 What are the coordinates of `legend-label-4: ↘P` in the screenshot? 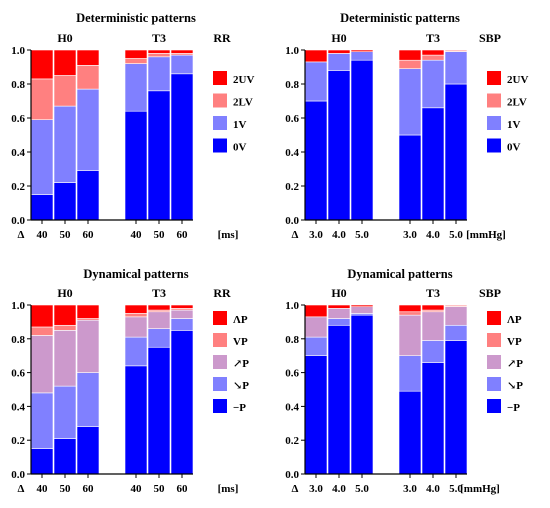 It's located at (241, 386).